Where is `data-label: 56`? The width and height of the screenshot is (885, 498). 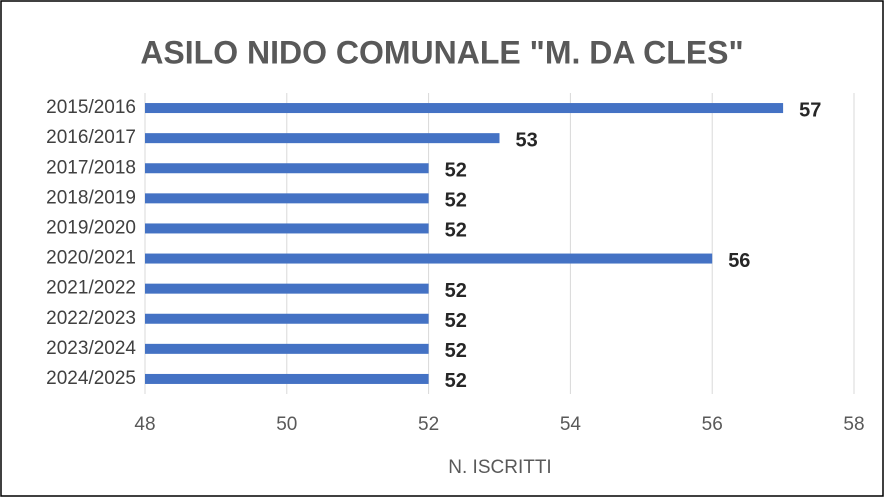 data-label: 56 is located at coordinates (739, 261).